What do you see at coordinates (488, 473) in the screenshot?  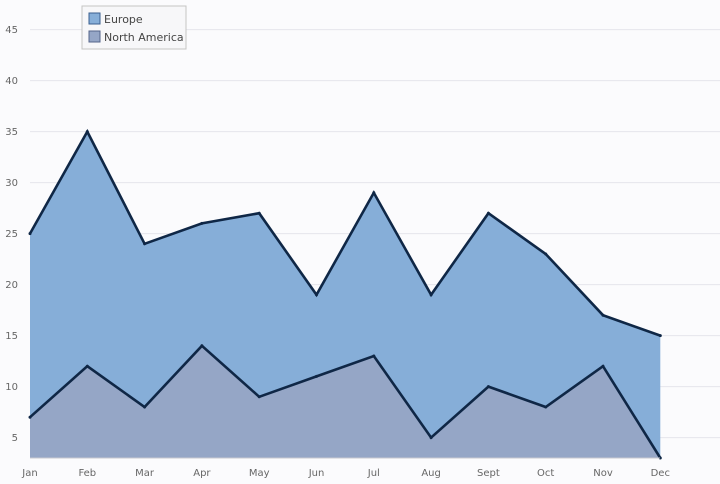 I see `x-tick-label: Sept` at bounding box center [488, 473].